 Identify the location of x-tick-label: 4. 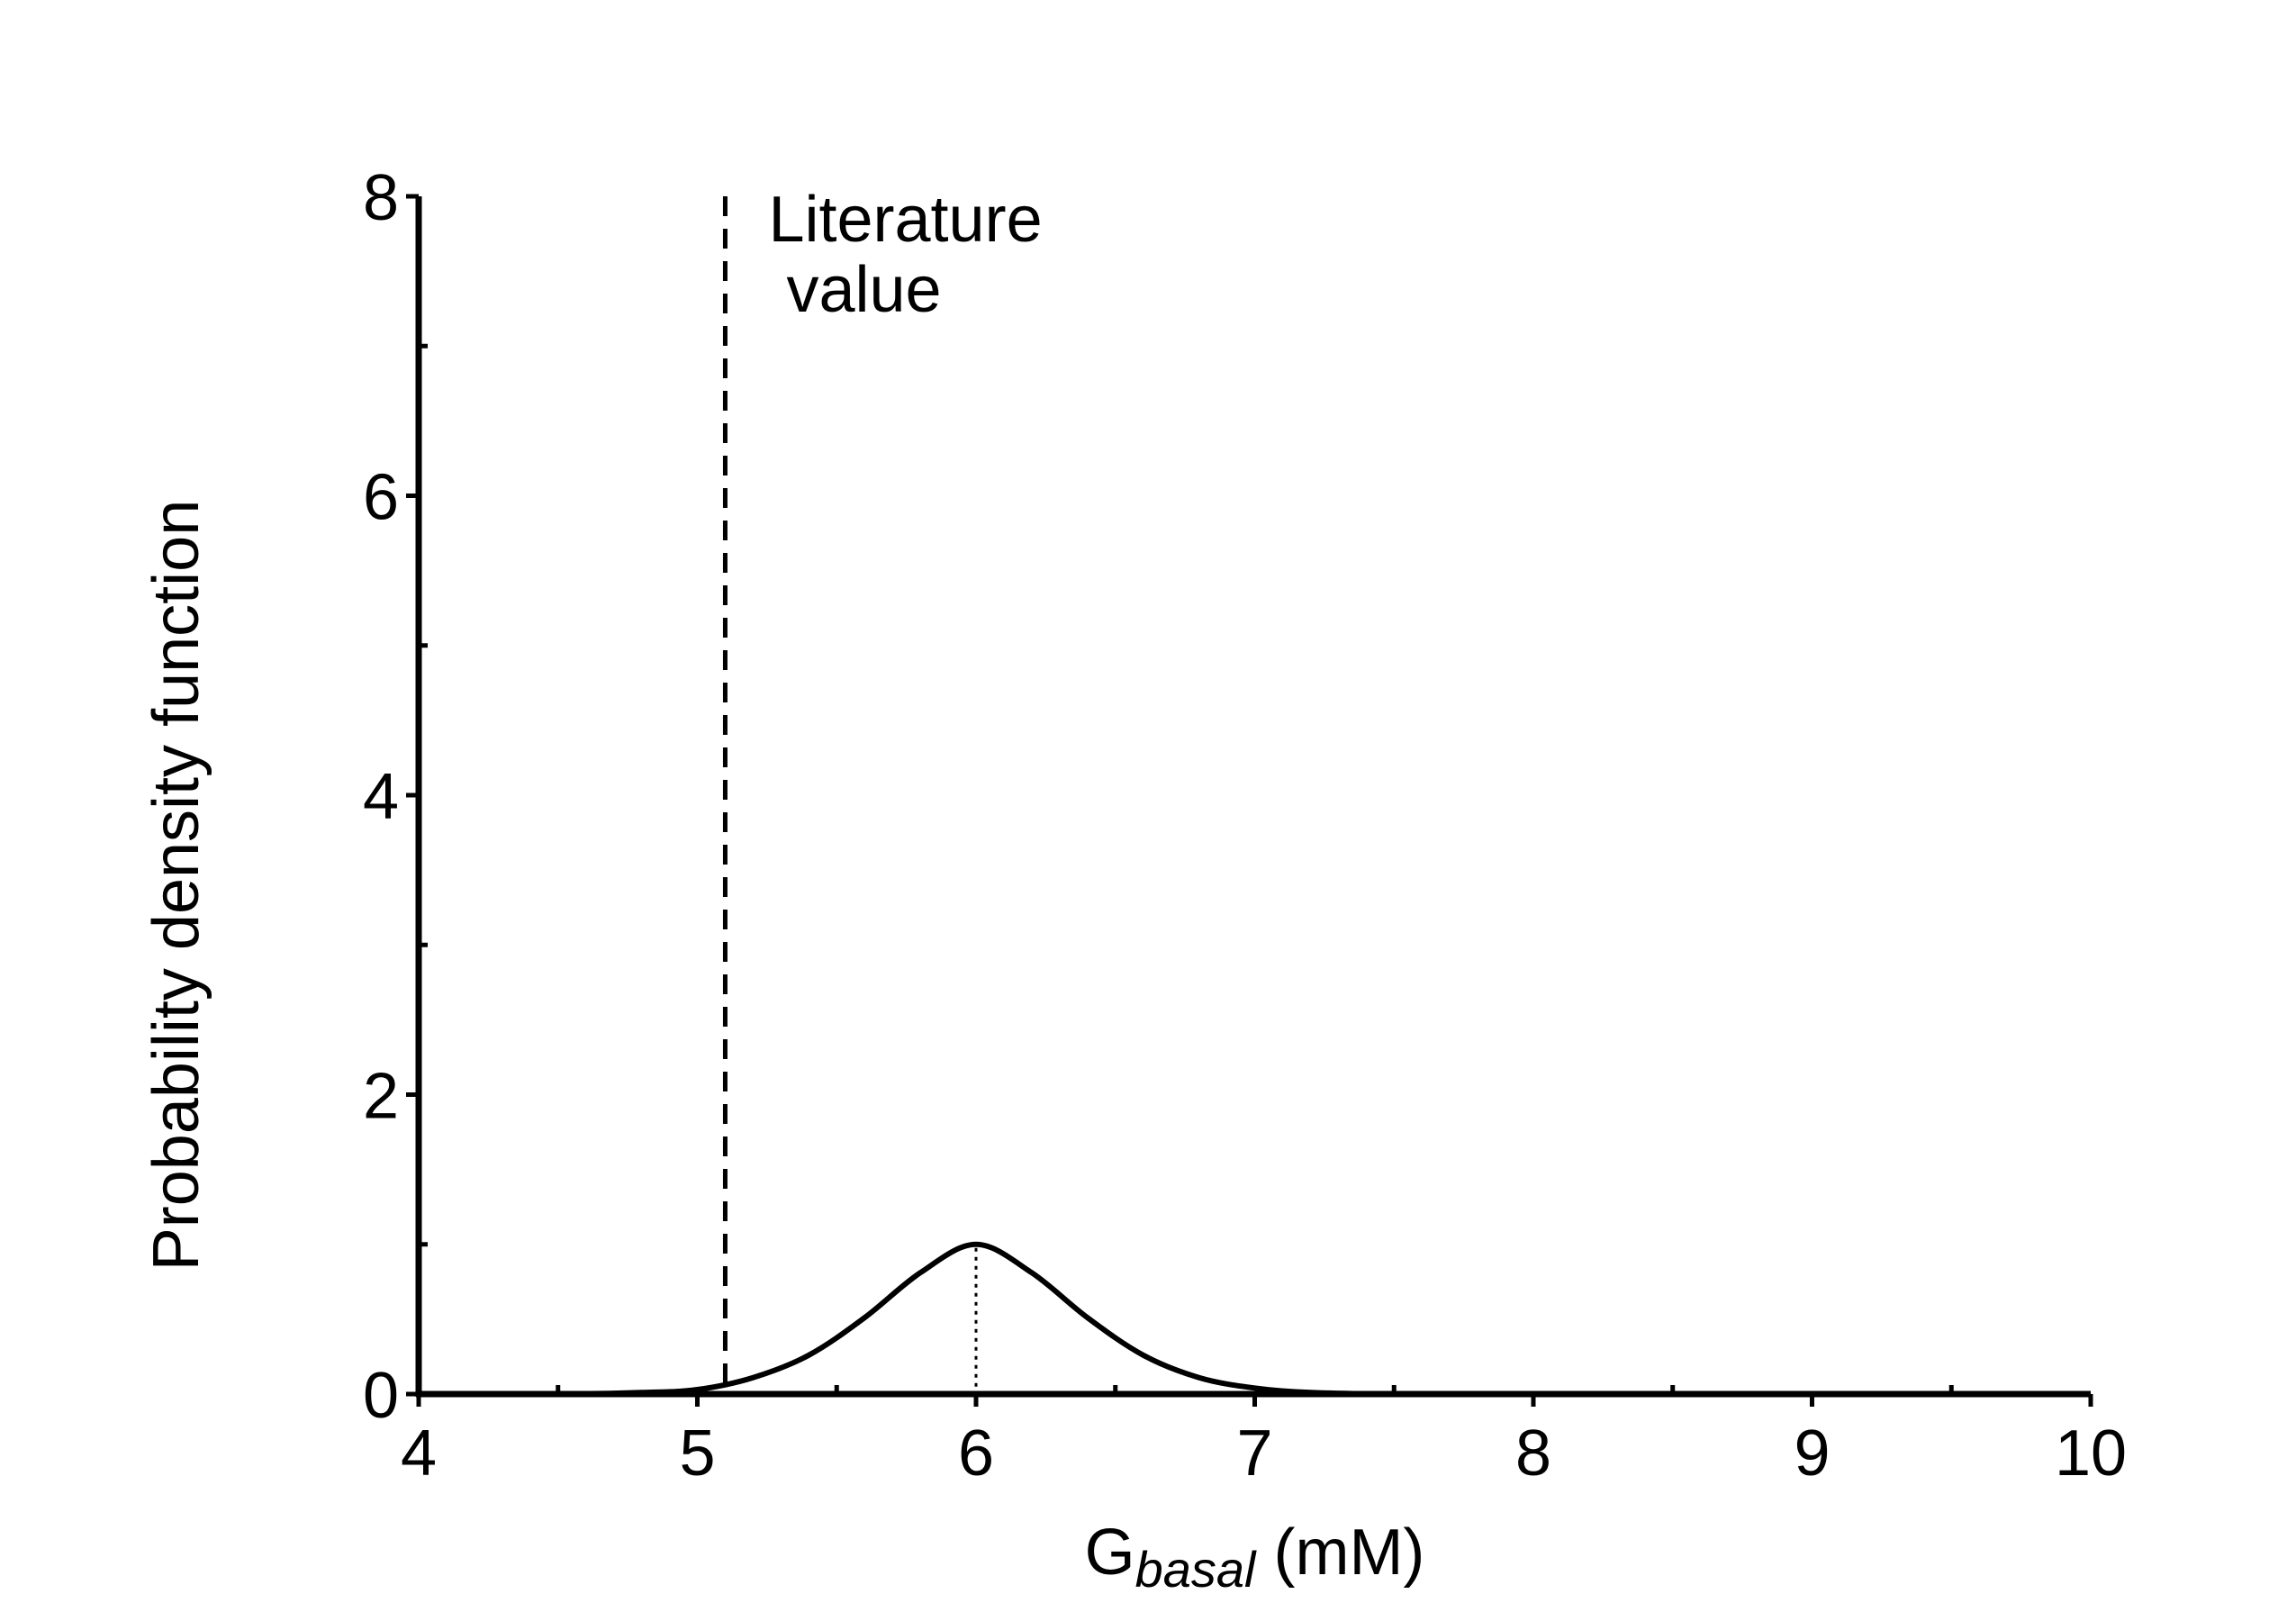
(419, 1453).